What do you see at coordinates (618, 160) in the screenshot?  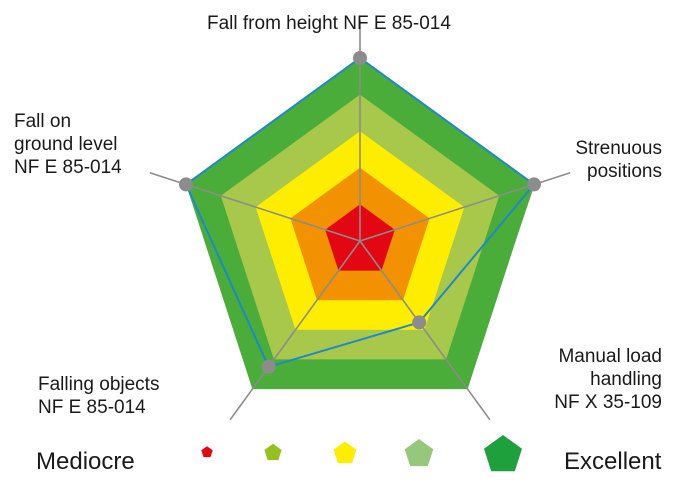 I see `axis-label-strenuous-positions: Strenuous positions` at bounding box center [618, 160].